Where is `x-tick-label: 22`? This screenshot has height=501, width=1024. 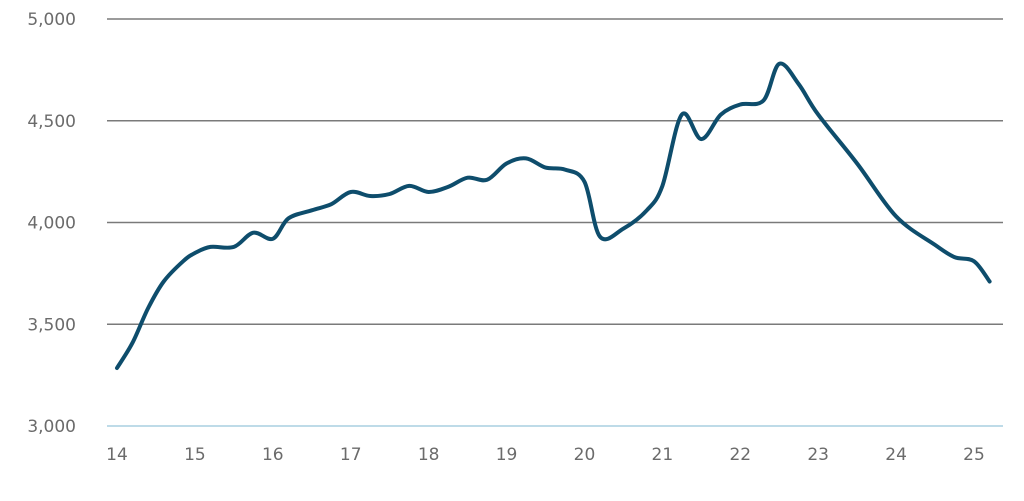
x-tick-label: 22 is located at coordinates (740, 455).